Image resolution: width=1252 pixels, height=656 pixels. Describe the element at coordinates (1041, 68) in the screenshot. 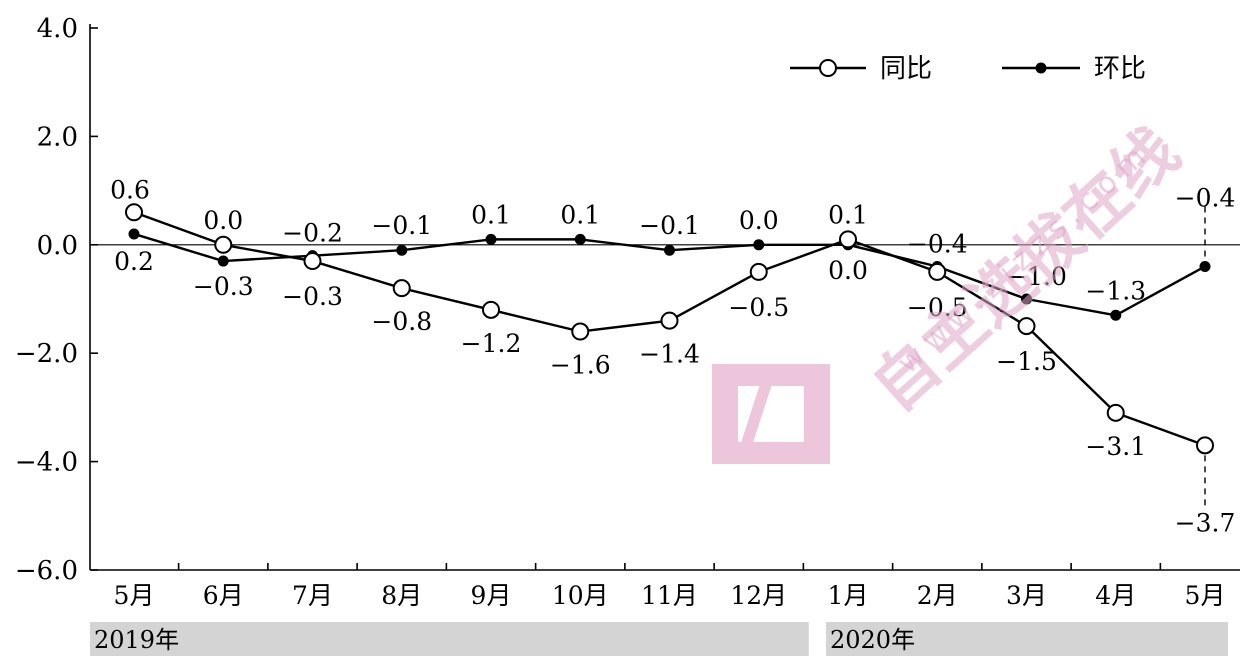

I see `legend-marker-mom` at that location.